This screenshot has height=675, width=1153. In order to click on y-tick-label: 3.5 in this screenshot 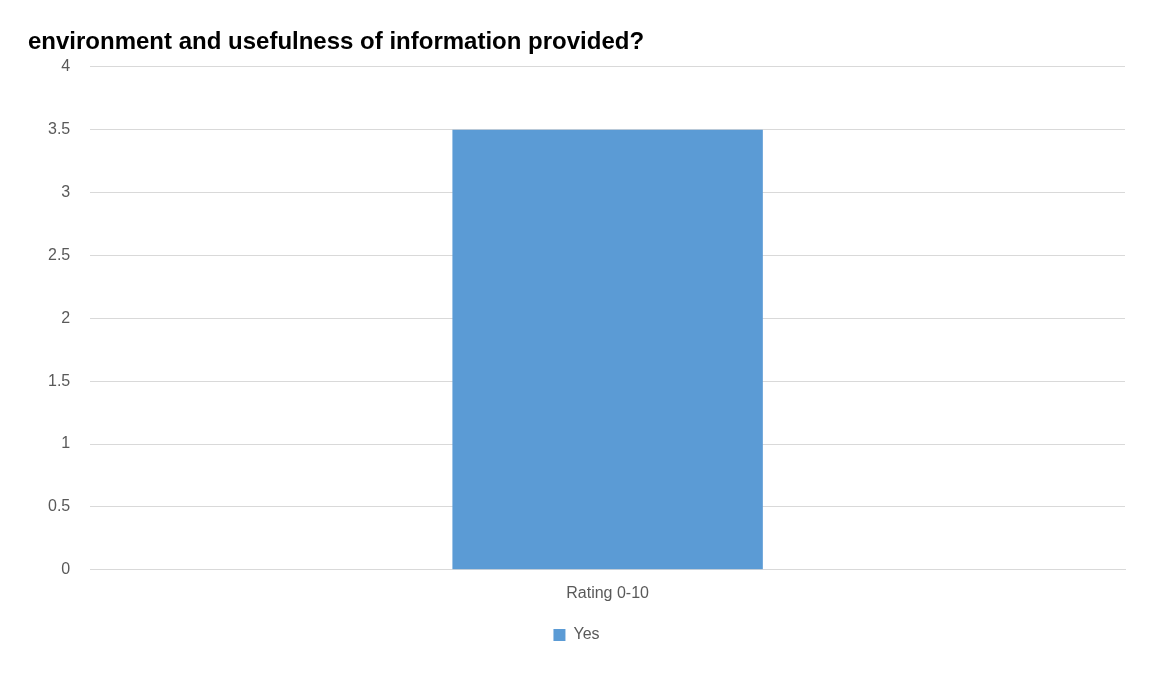, I will do `click(59, 129)`.